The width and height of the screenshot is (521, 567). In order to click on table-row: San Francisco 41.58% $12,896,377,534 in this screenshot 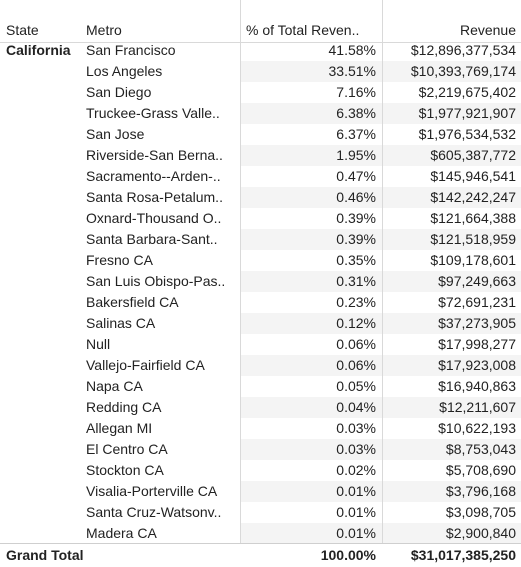, I will do `click(260, 50)`.